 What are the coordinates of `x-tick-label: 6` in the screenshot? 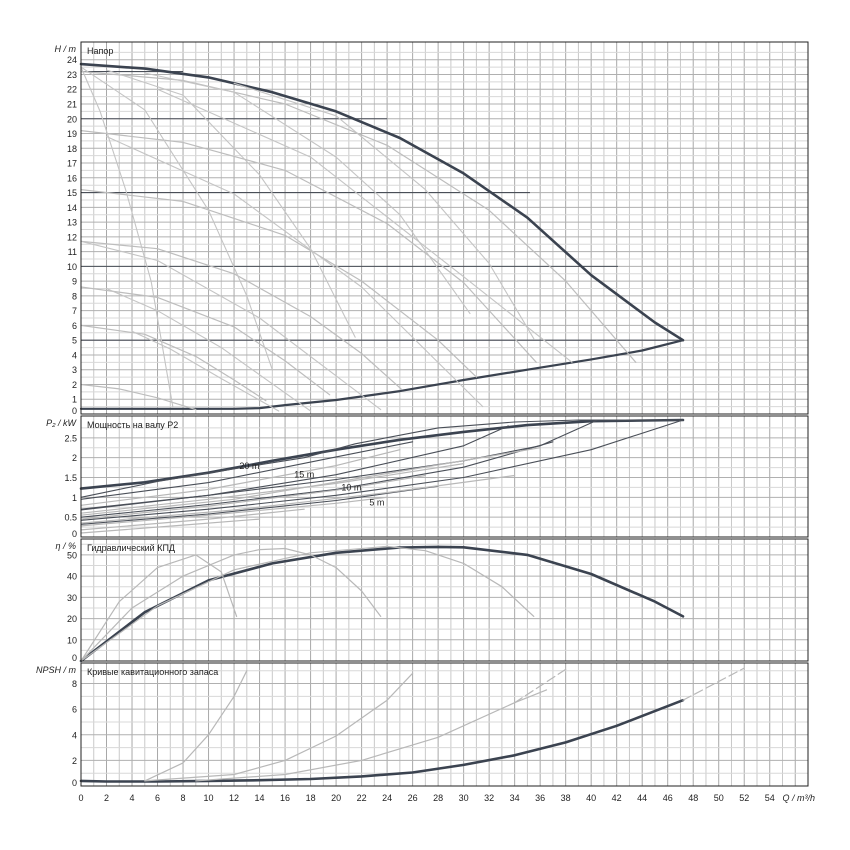 It's located at (157, 798).